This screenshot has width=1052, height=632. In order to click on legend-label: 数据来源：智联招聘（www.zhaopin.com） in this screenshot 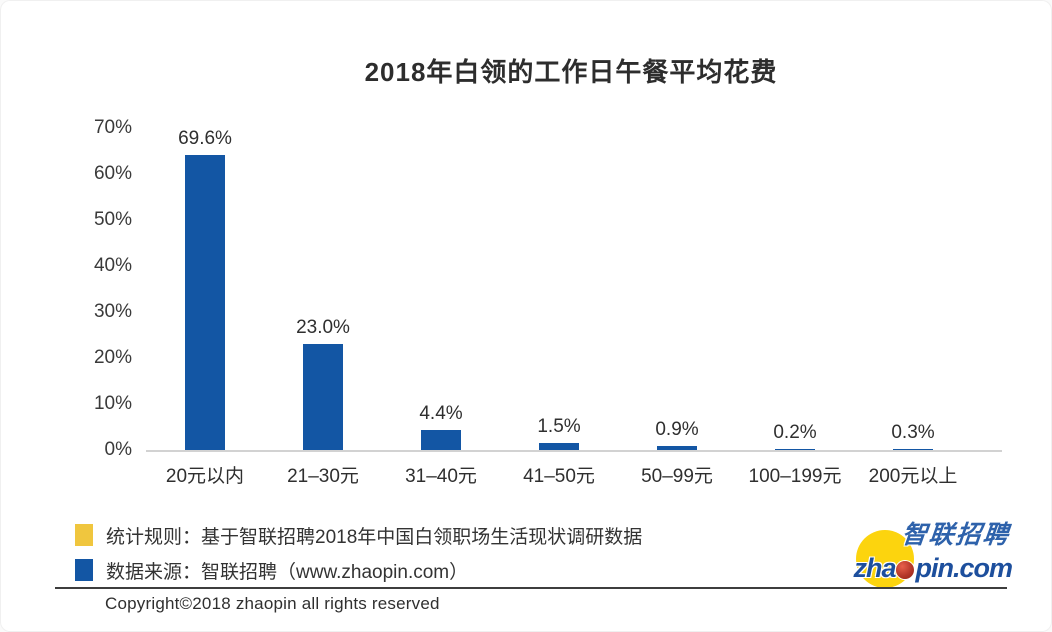, I will do `click(287, 572)`.